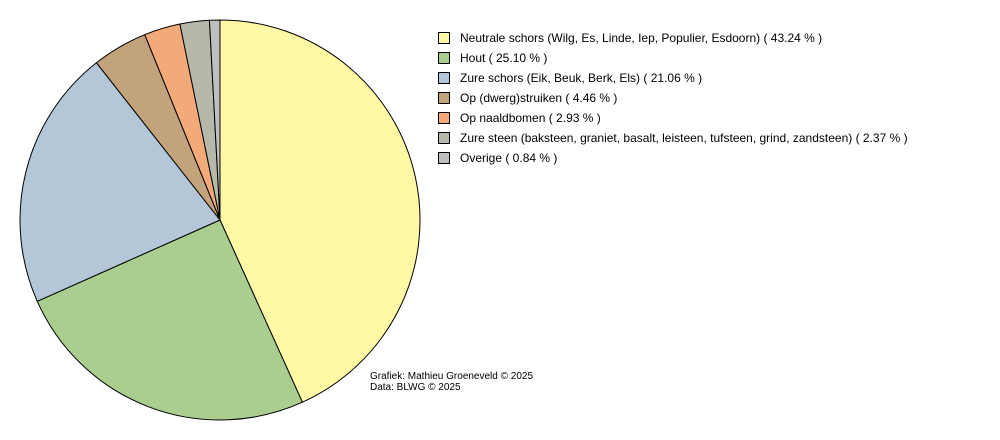 Image resolution: width=1000 pixels, height=440 pixels. I want to click on legend-item-3: Op (dwerg)struiken ( 4.46 % ), so click(673, 98).